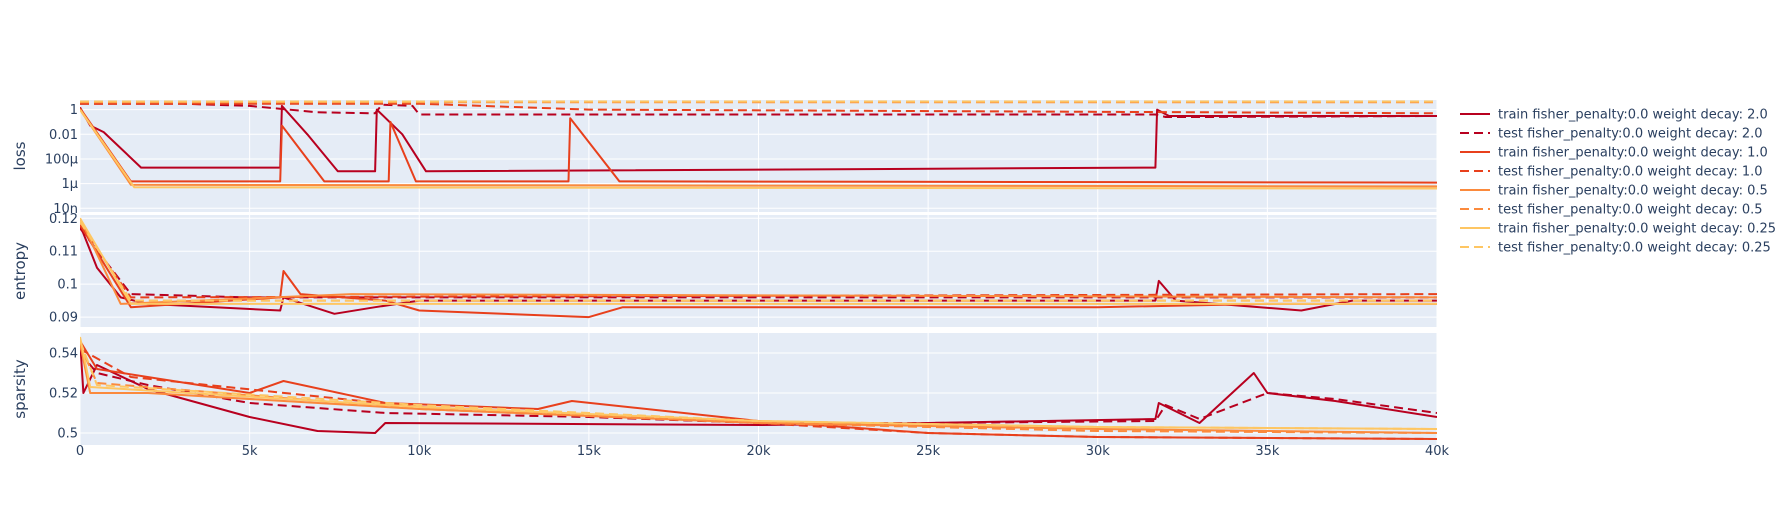 The height and width of the screenshot is (525, 1783). What do you see at coordinates (61, 159) in the screenshot?
I see `y-tick-label: 100μ` at bounding box center [61, 159].